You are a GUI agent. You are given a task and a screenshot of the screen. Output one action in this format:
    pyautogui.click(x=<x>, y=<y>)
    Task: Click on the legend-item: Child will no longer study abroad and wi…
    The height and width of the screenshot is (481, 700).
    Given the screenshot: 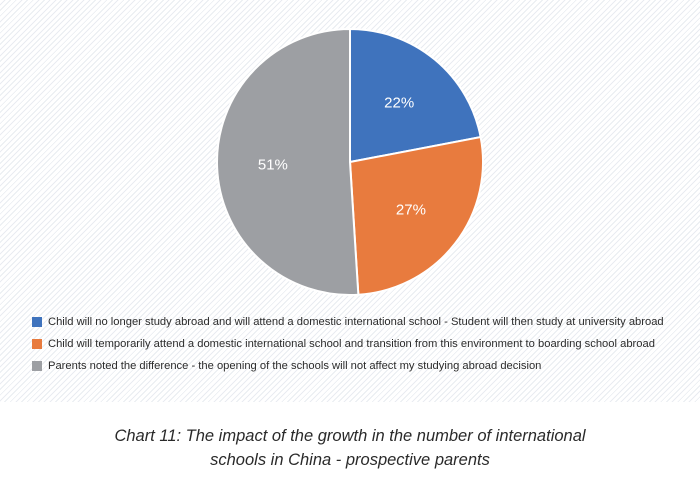 What is the action you would take?
    pyautogui.click(x=357, y=322)
    